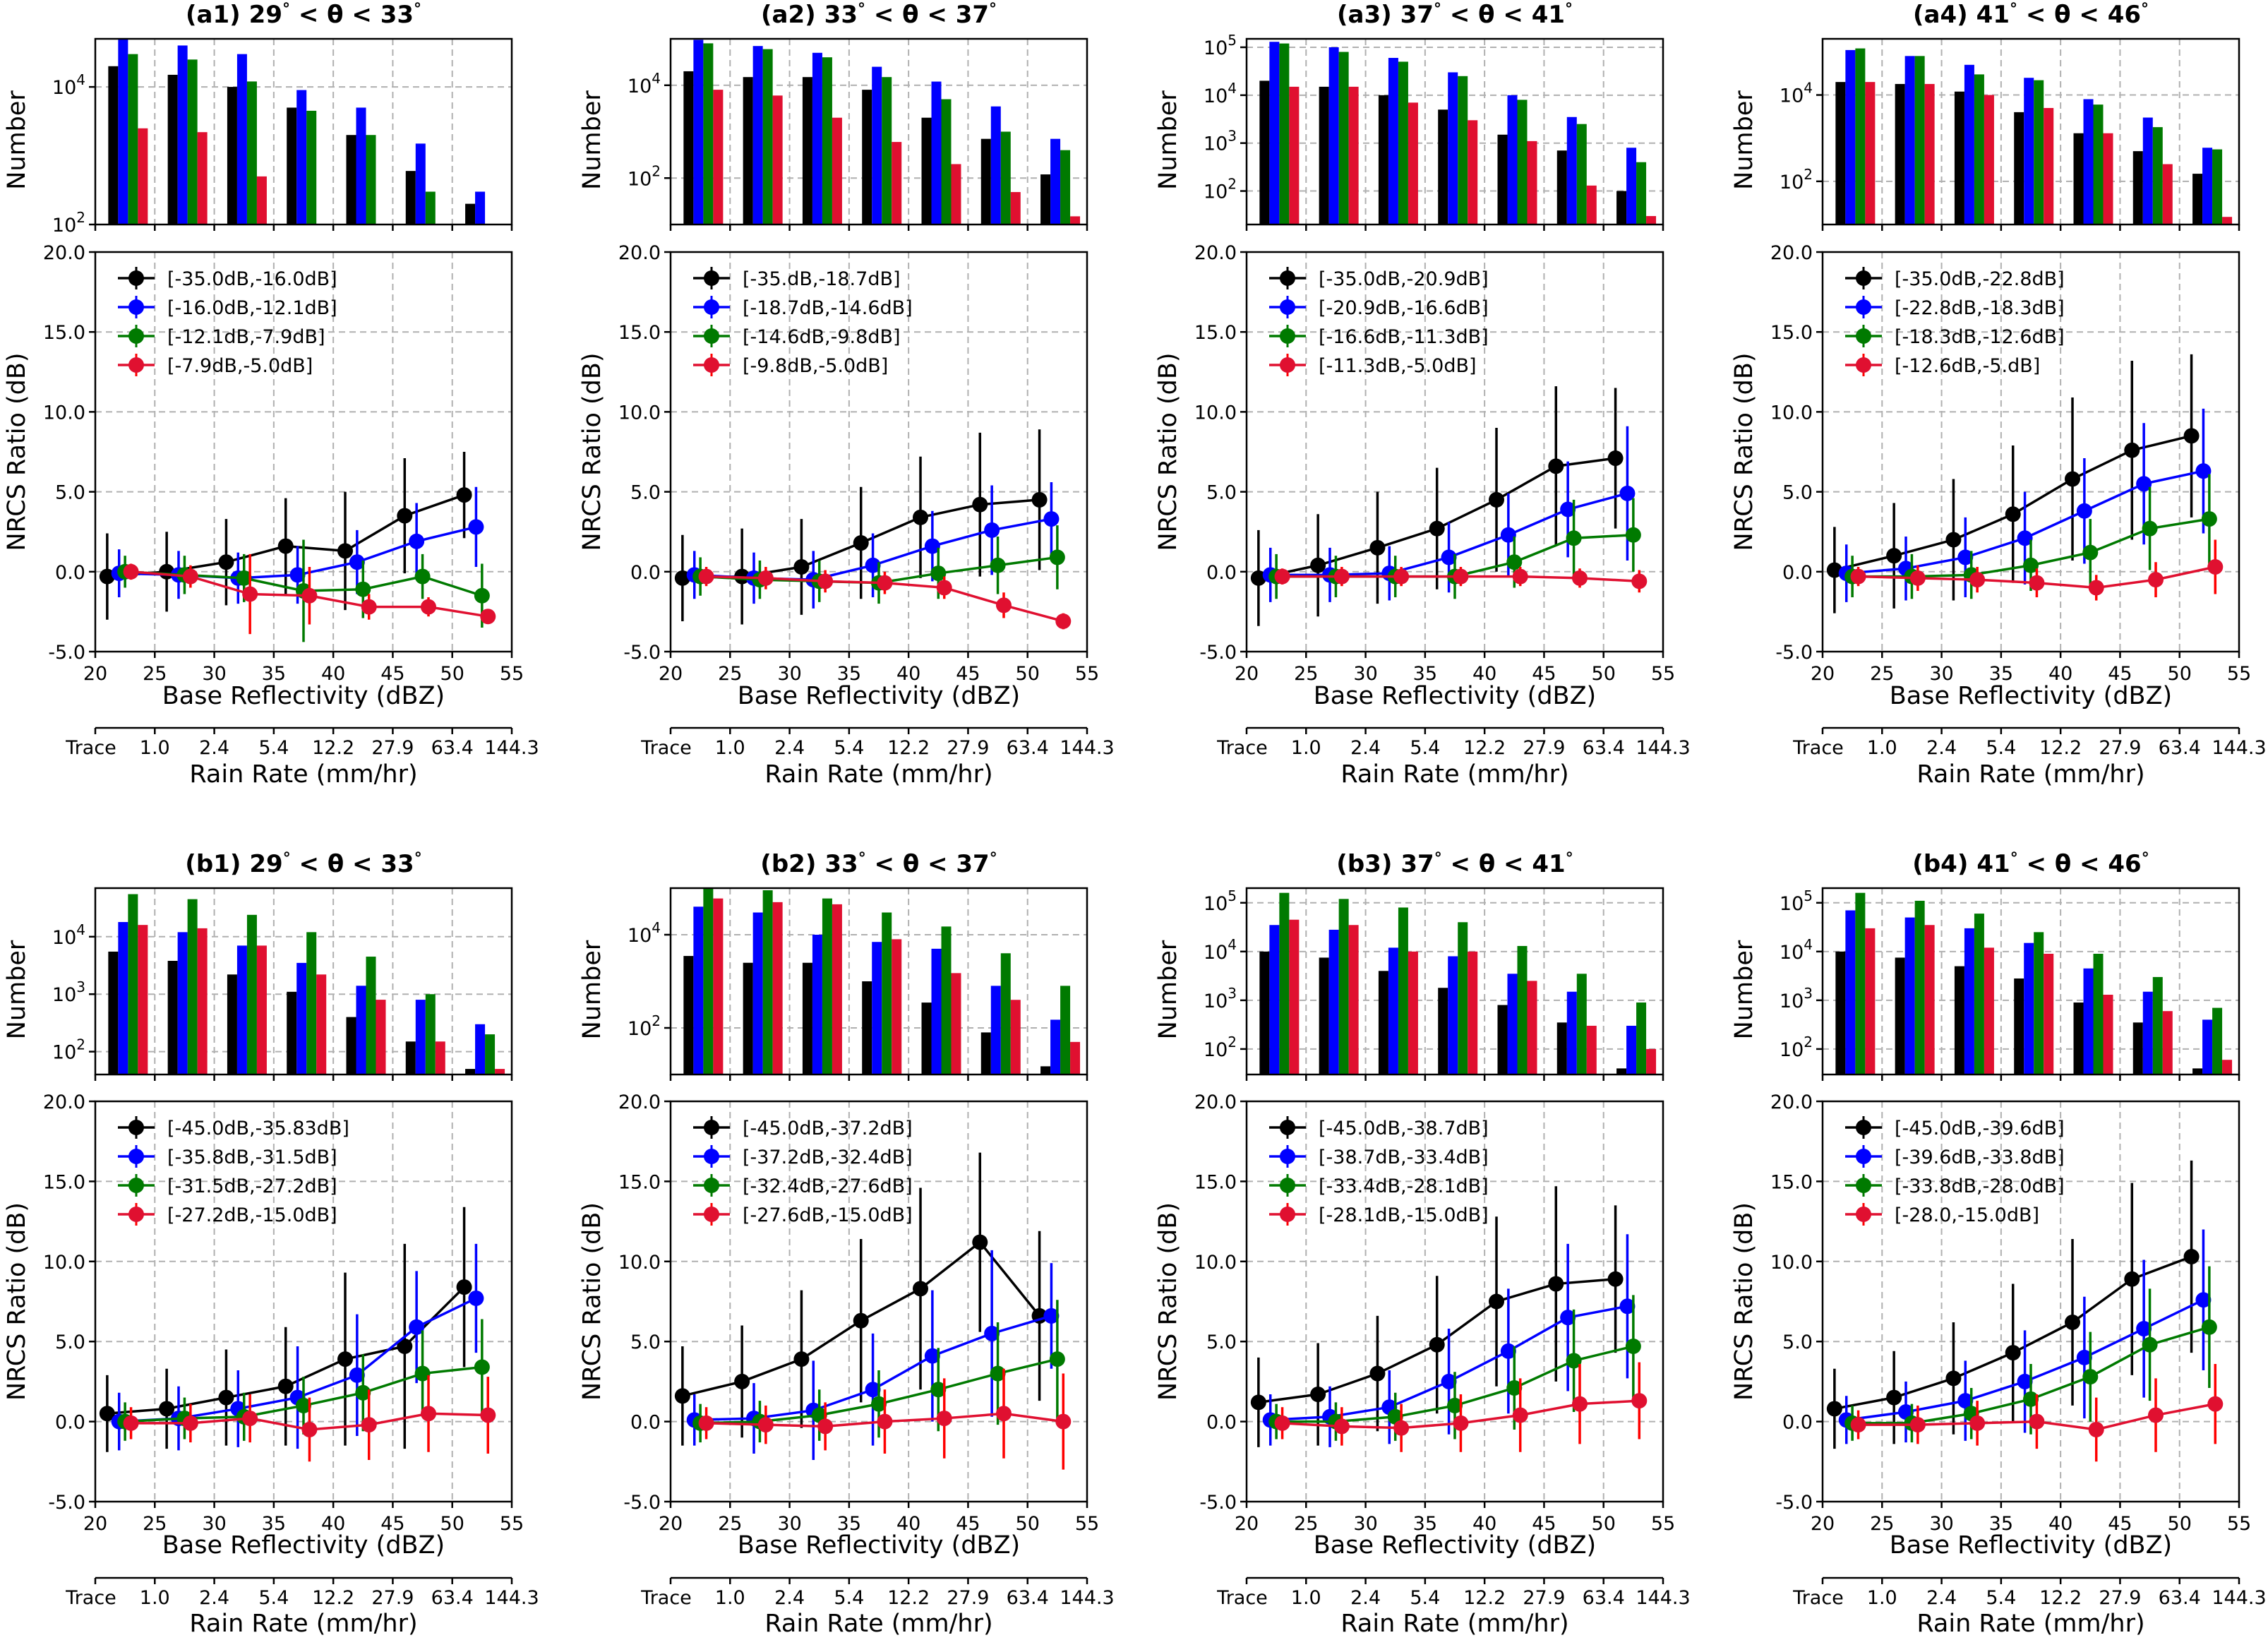 This screenshot has height=1652, width=2268. I want to click on angle-low: 37, so click(1417, 864).